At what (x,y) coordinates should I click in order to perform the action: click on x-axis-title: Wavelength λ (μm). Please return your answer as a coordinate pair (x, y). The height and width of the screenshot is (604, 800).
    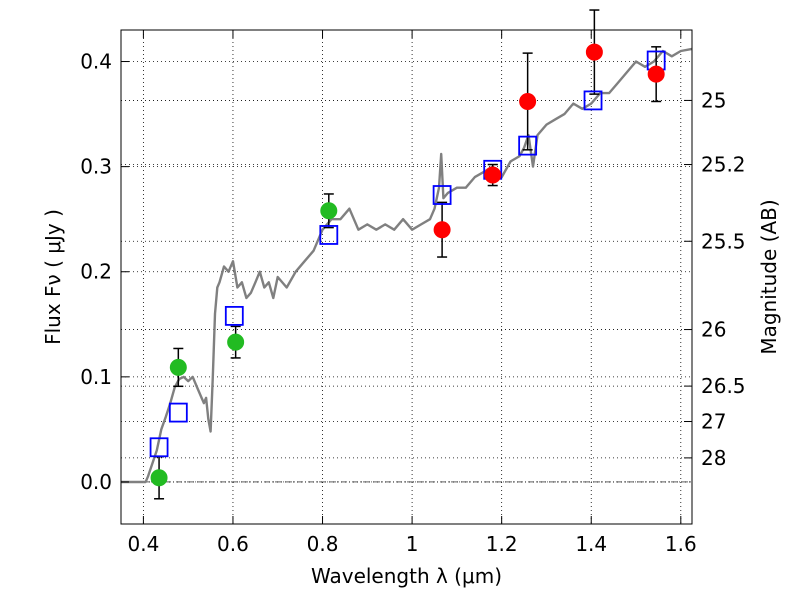
    Looking at the image, I should click on (406, 576).